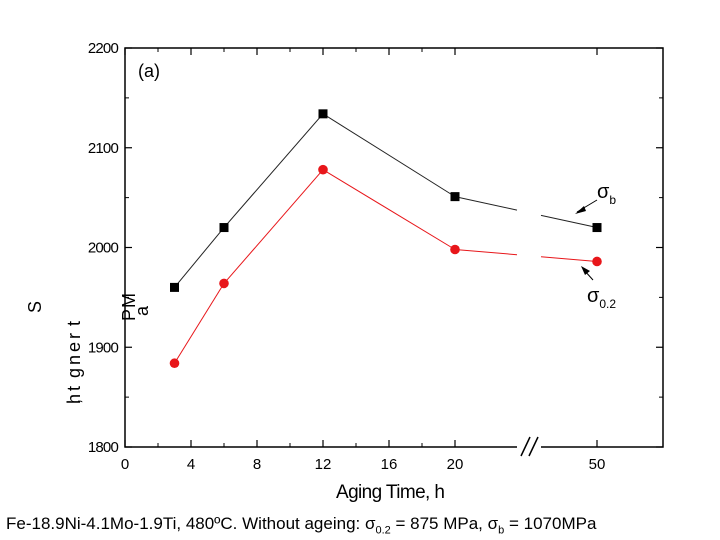 This screenshot has height=540, width=720. Describe the element at coordinates (191, 464) in the screenshot. I see `x-tick-label: 4` at that location.